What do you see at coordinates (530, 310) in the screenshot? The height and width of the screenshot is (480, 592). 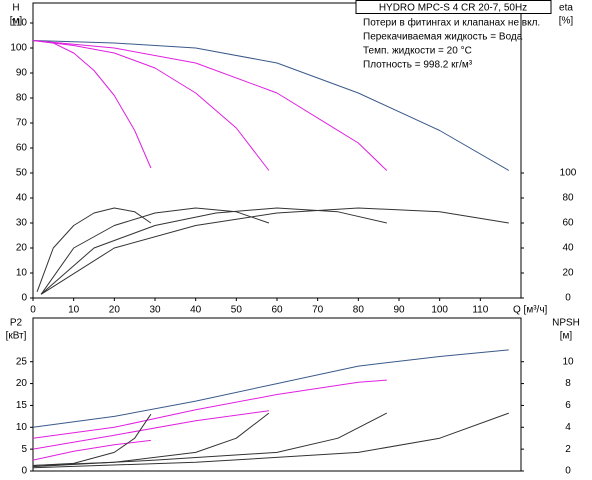 I see `x-axis-label: Q [м³/ч]` at bounding box center [530, 310].